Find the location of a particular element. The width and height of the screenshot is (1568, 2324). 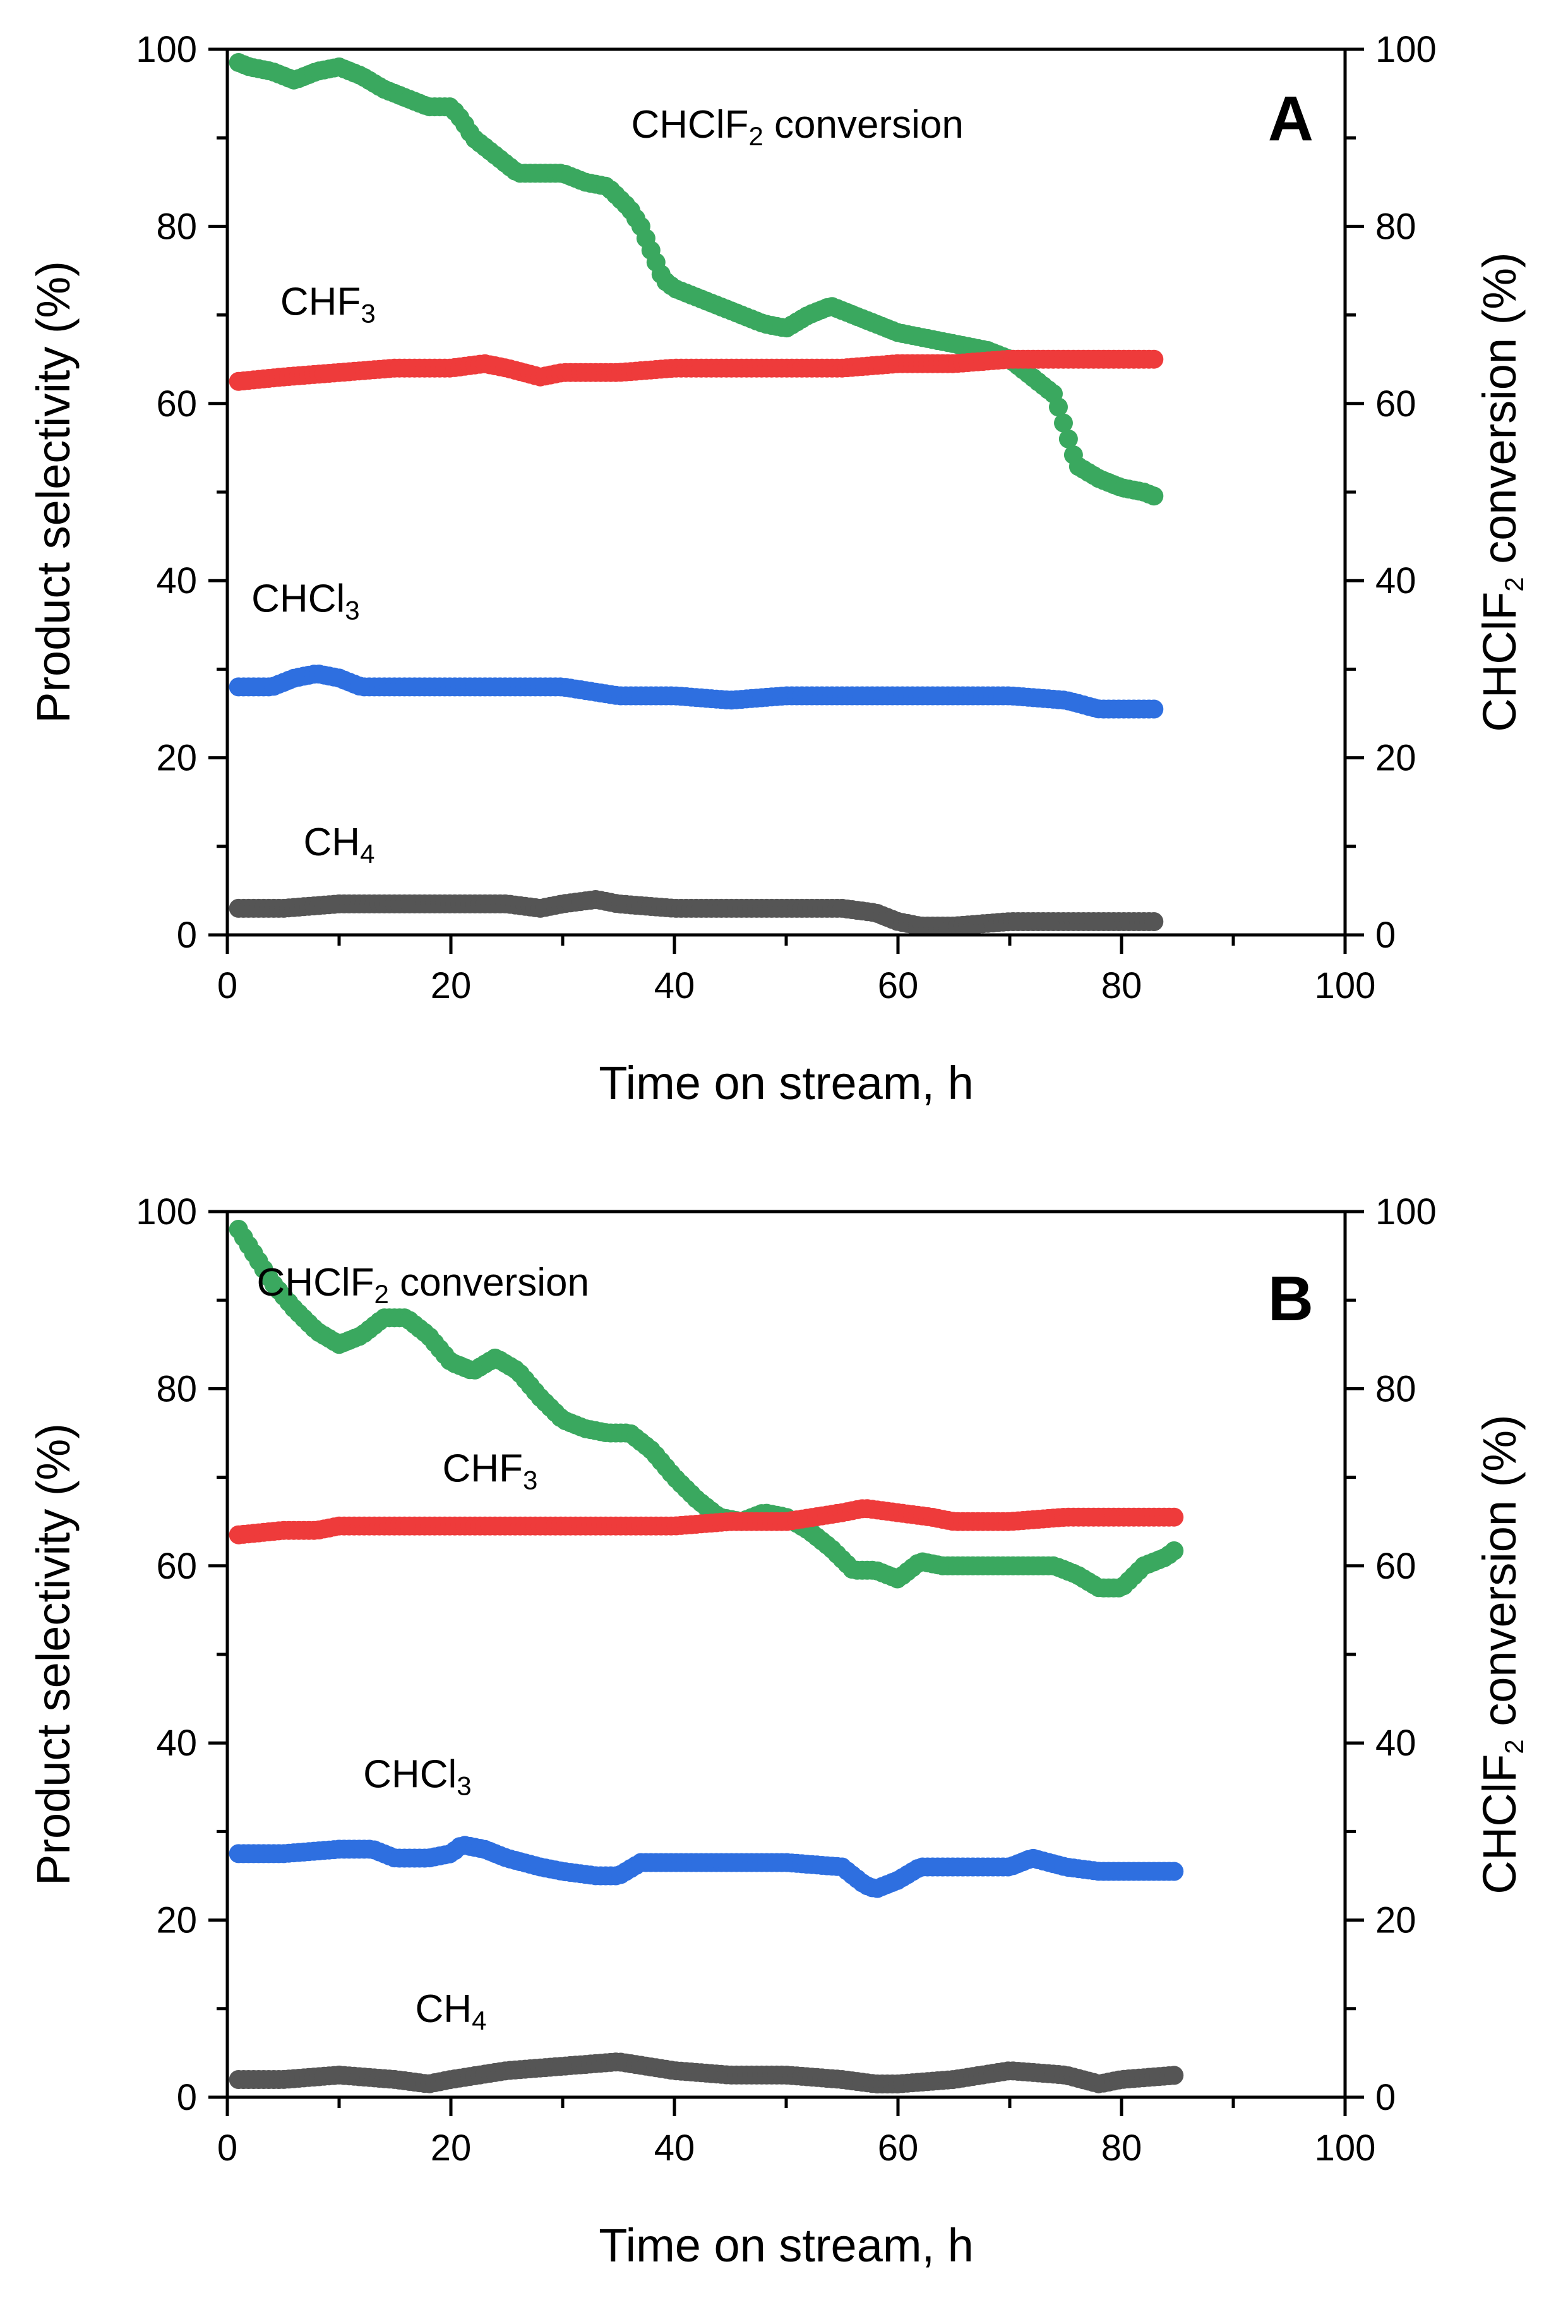

y-left-tick-label: 80 is located at coordinates (177, 1388).